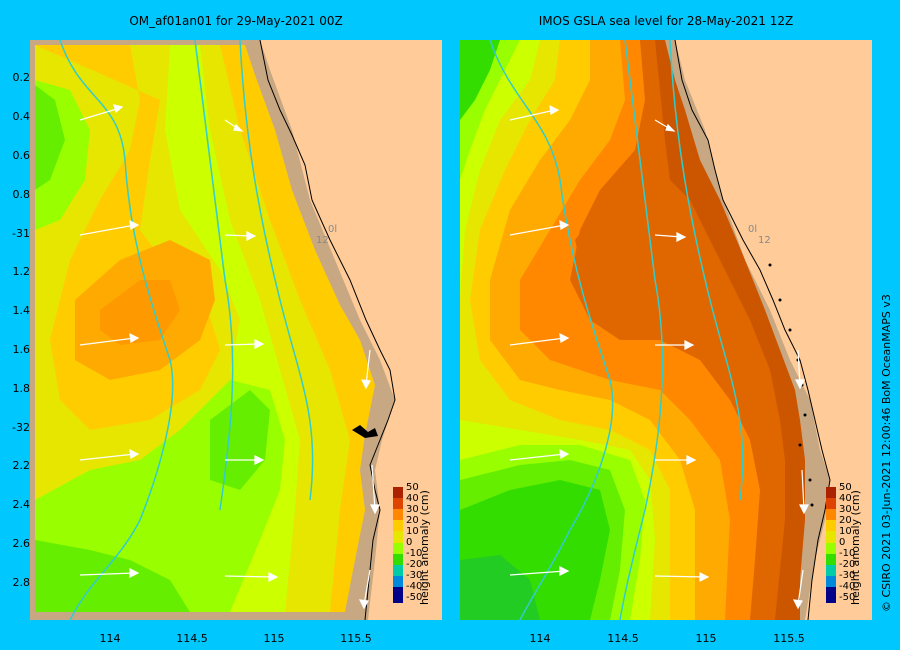 This screenshot has width=900, height=650. Describe the element at coordinates (21, 543) in the screenshot. I see `y-tick: 2.6` at that location.